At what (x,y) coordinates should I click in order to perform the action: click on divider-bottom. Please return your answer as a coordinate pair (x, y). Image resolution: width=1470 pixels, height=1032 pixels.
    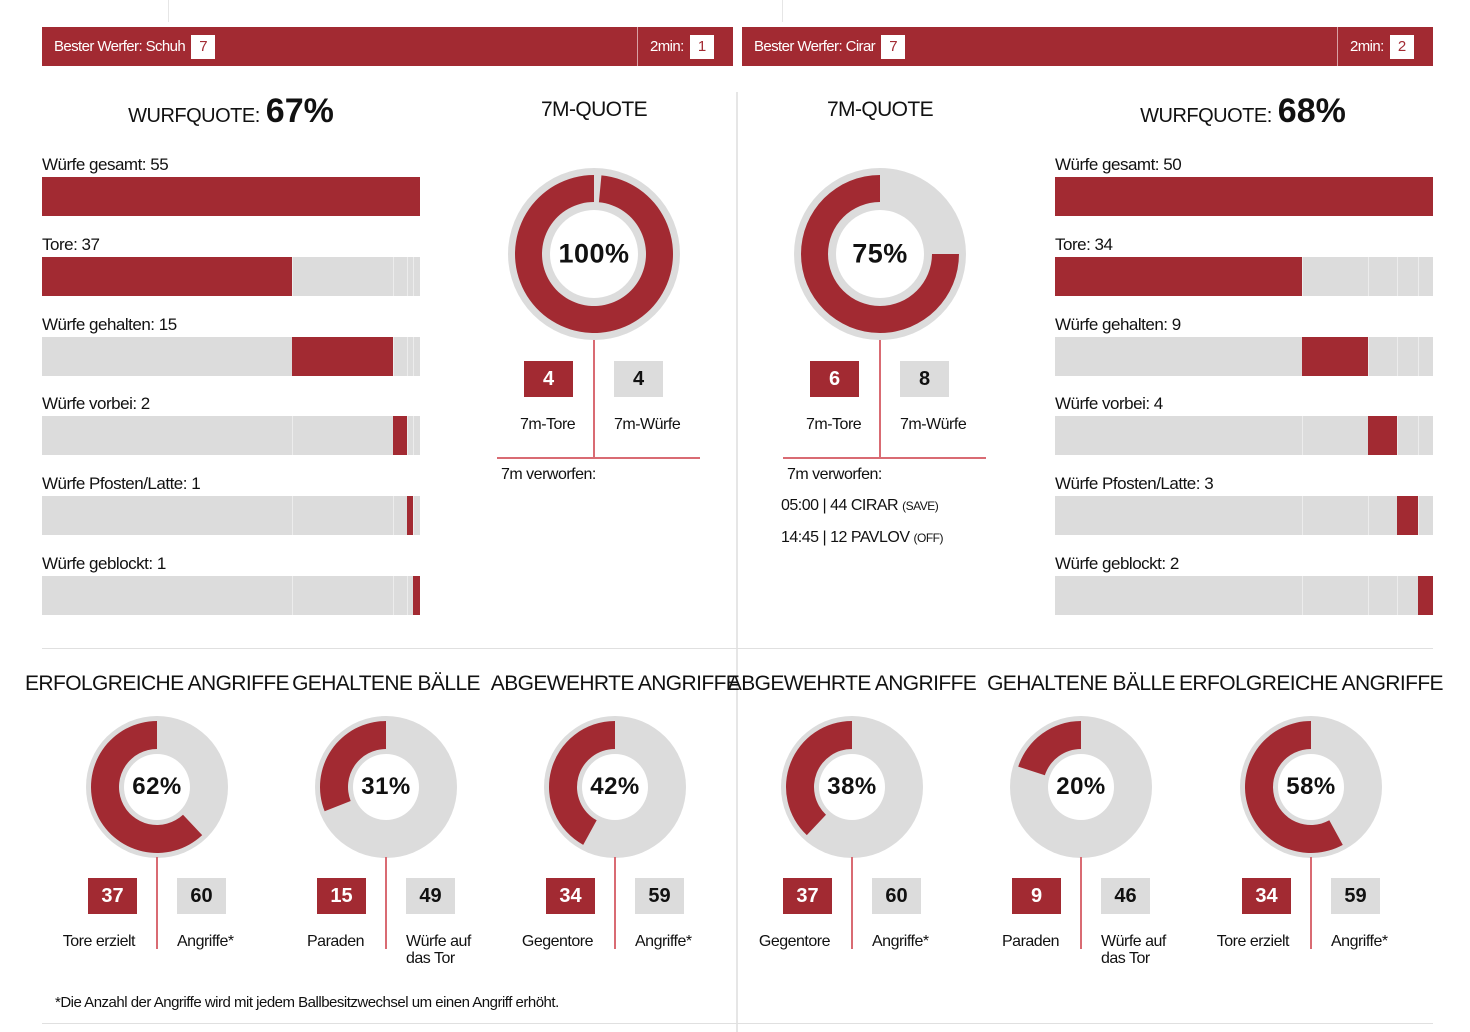
    Looking at the image, I should click on (737, 1023).